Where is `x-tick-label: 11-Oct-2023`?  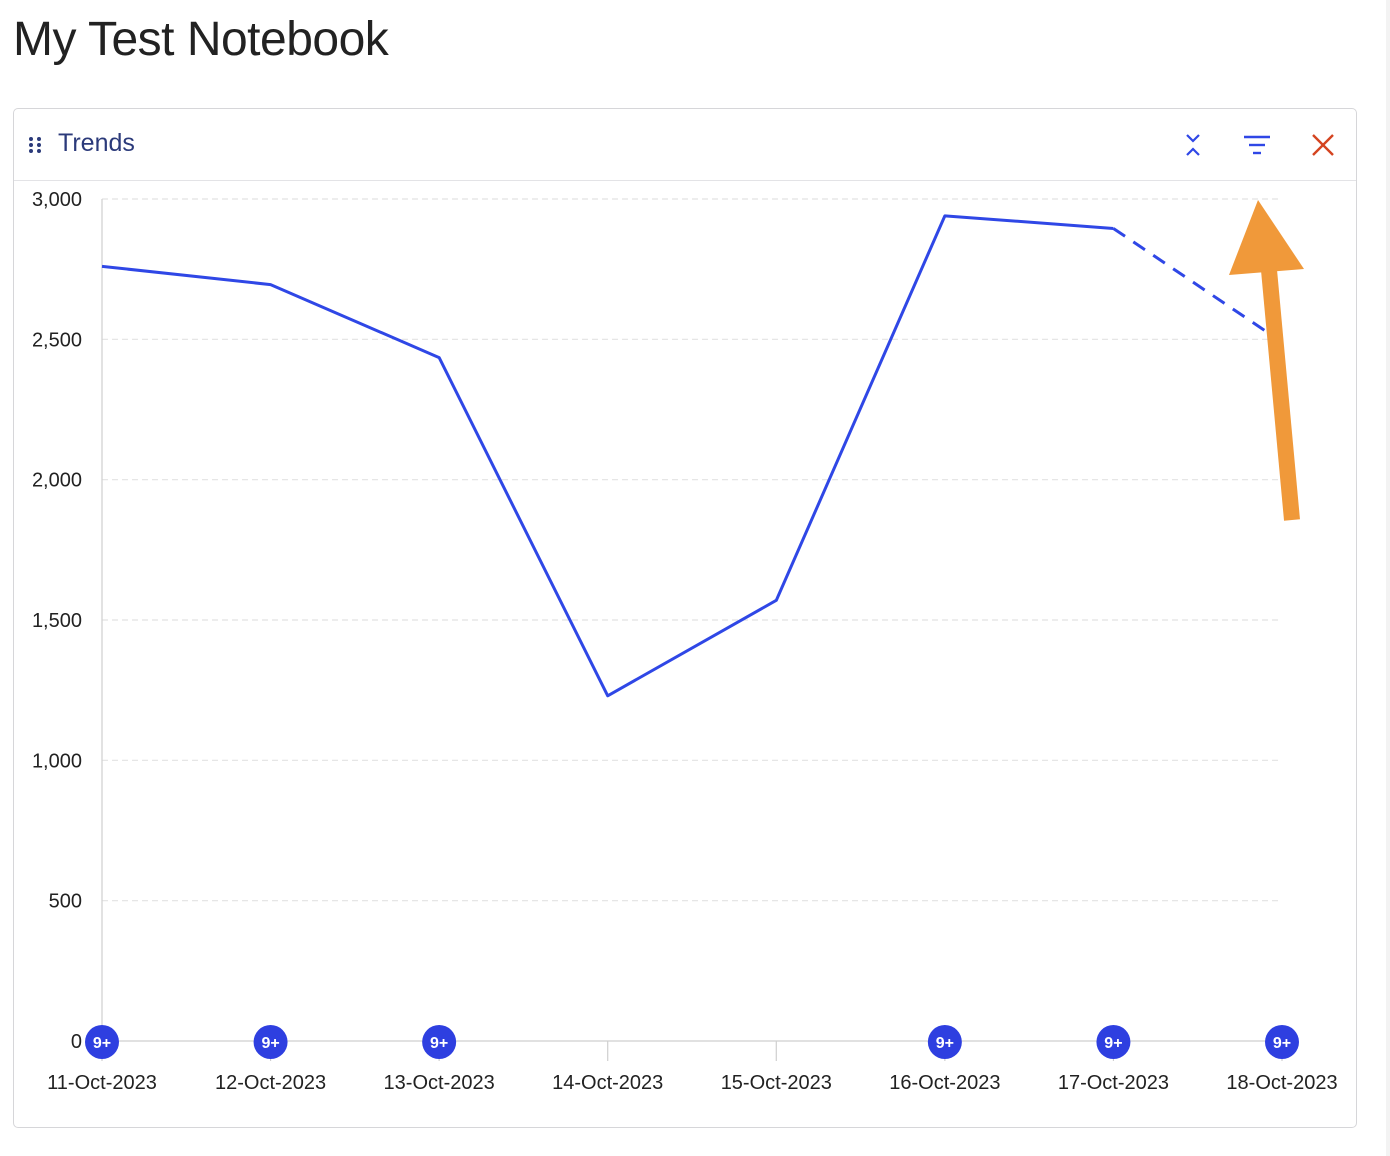
x-tick-label: 11-Oct-2023 is located at coordinates (102, 1083).